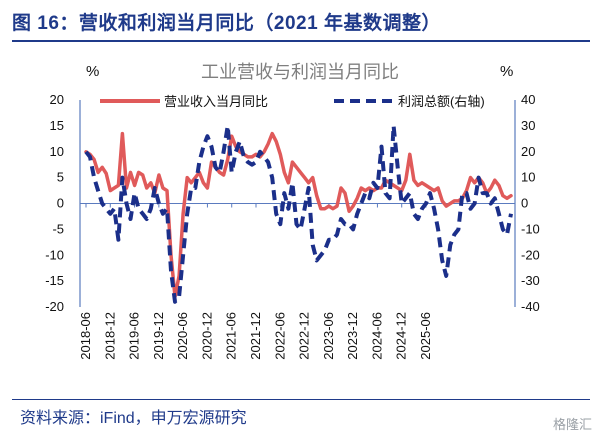  Describe the element at coordinates (528, 99) in the screenshot. I see `right-y-tick-label: 40` at that location.